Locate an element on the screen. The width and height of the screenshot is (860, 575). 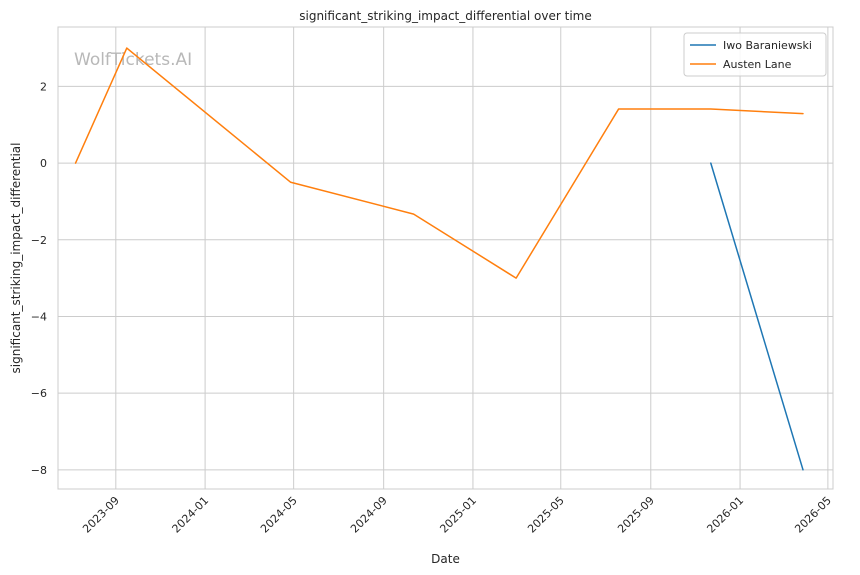
legend-box is located at coordinates (755, 54).